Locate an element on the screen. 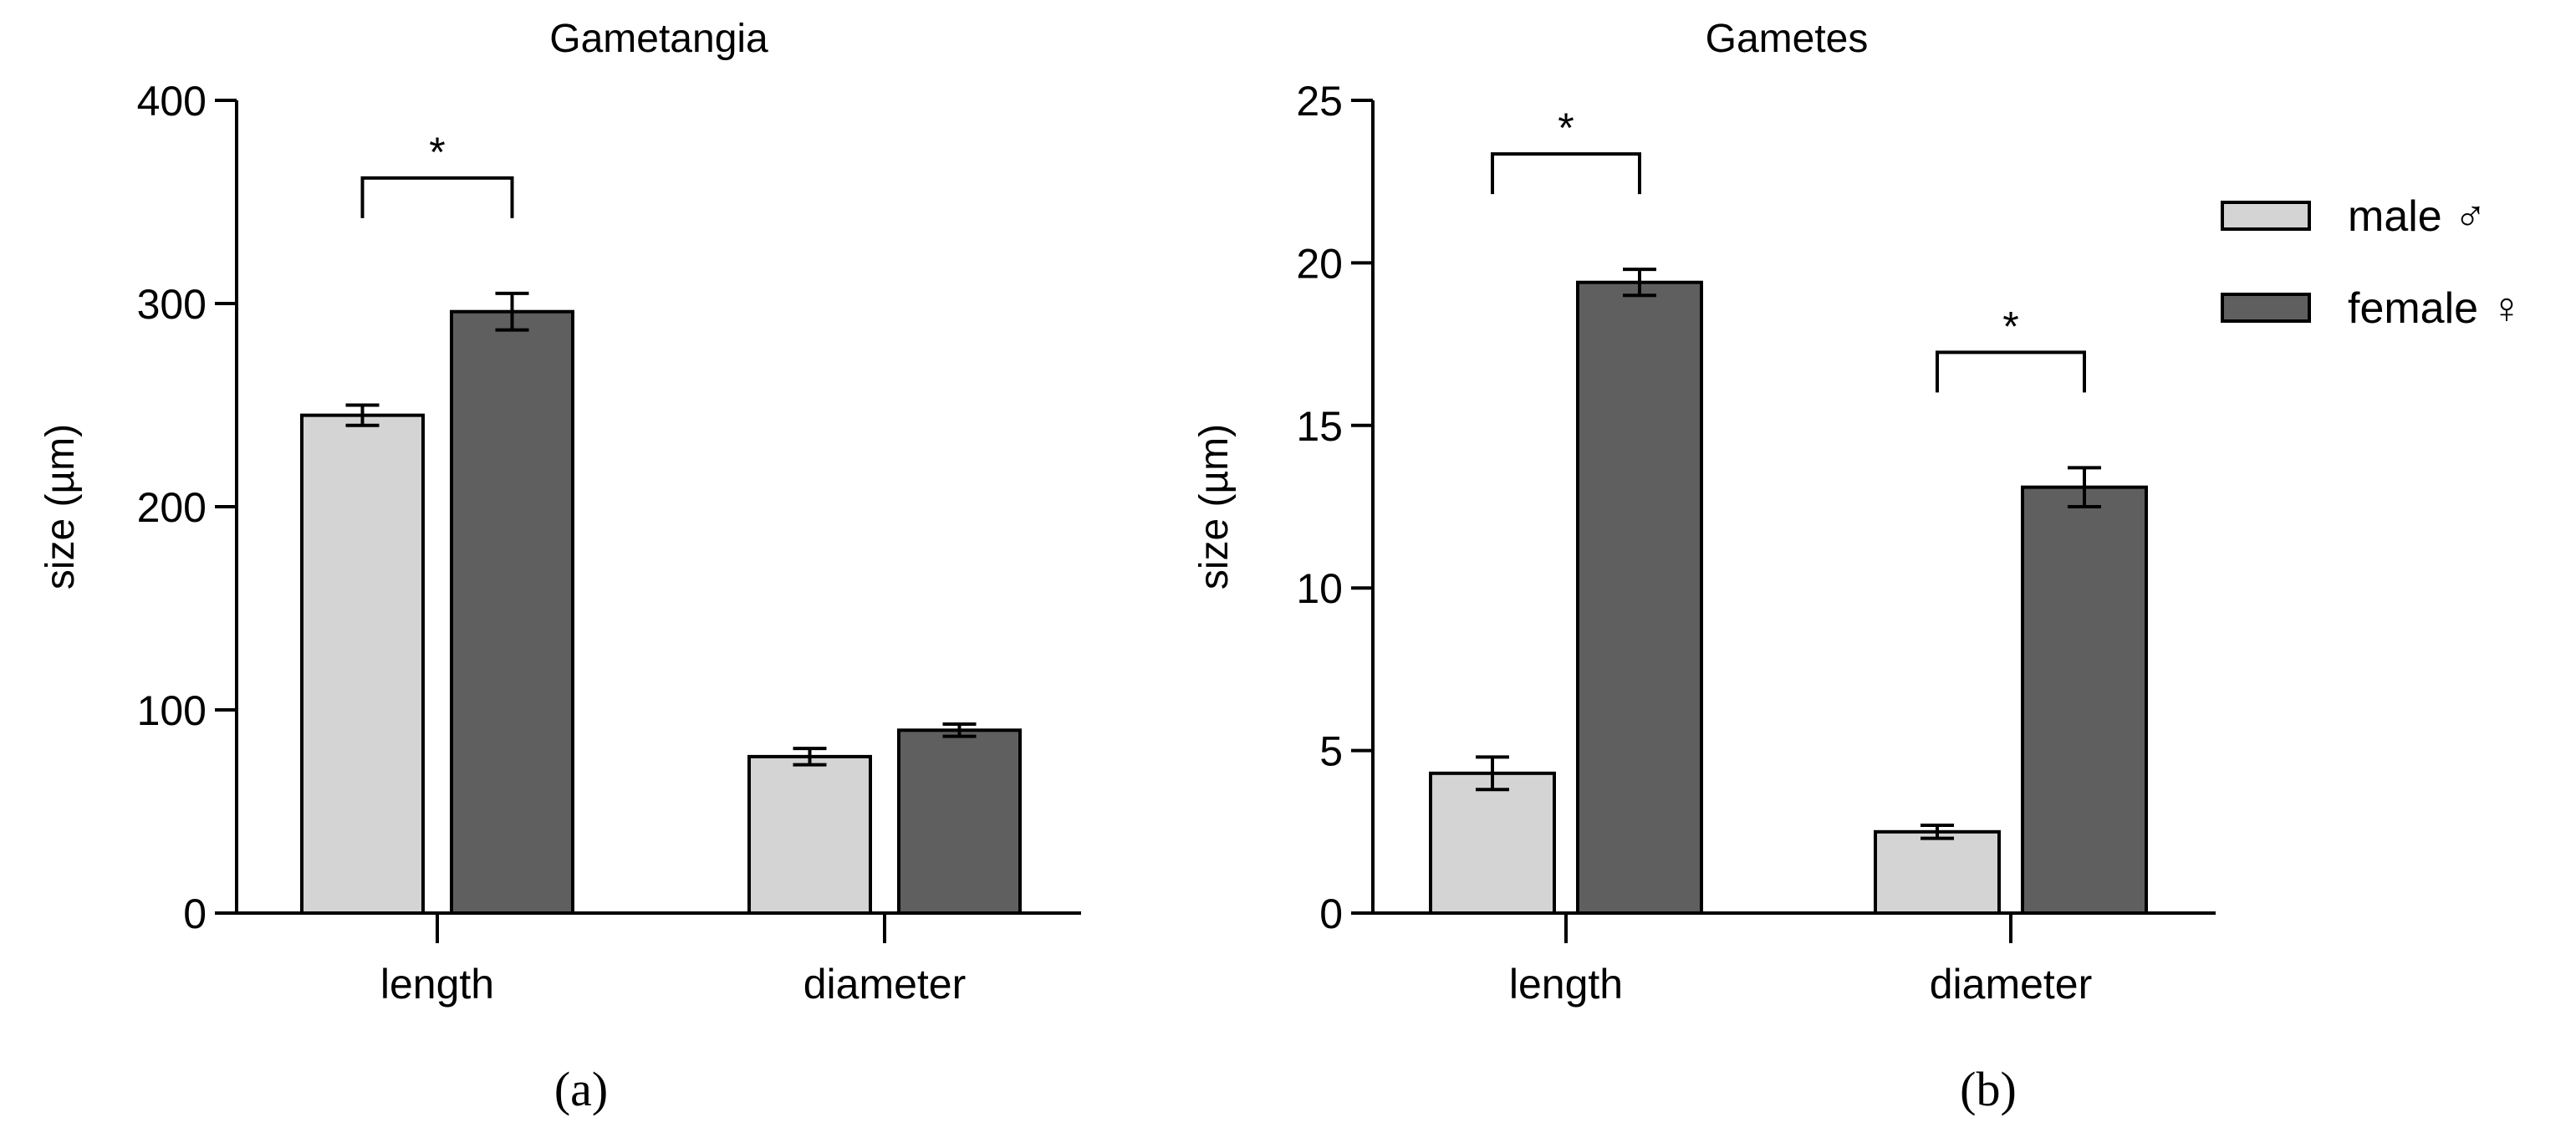 This screenshot has height=1138, width=2576. chart-title: Gametes is located at coordinates (1787, 39).